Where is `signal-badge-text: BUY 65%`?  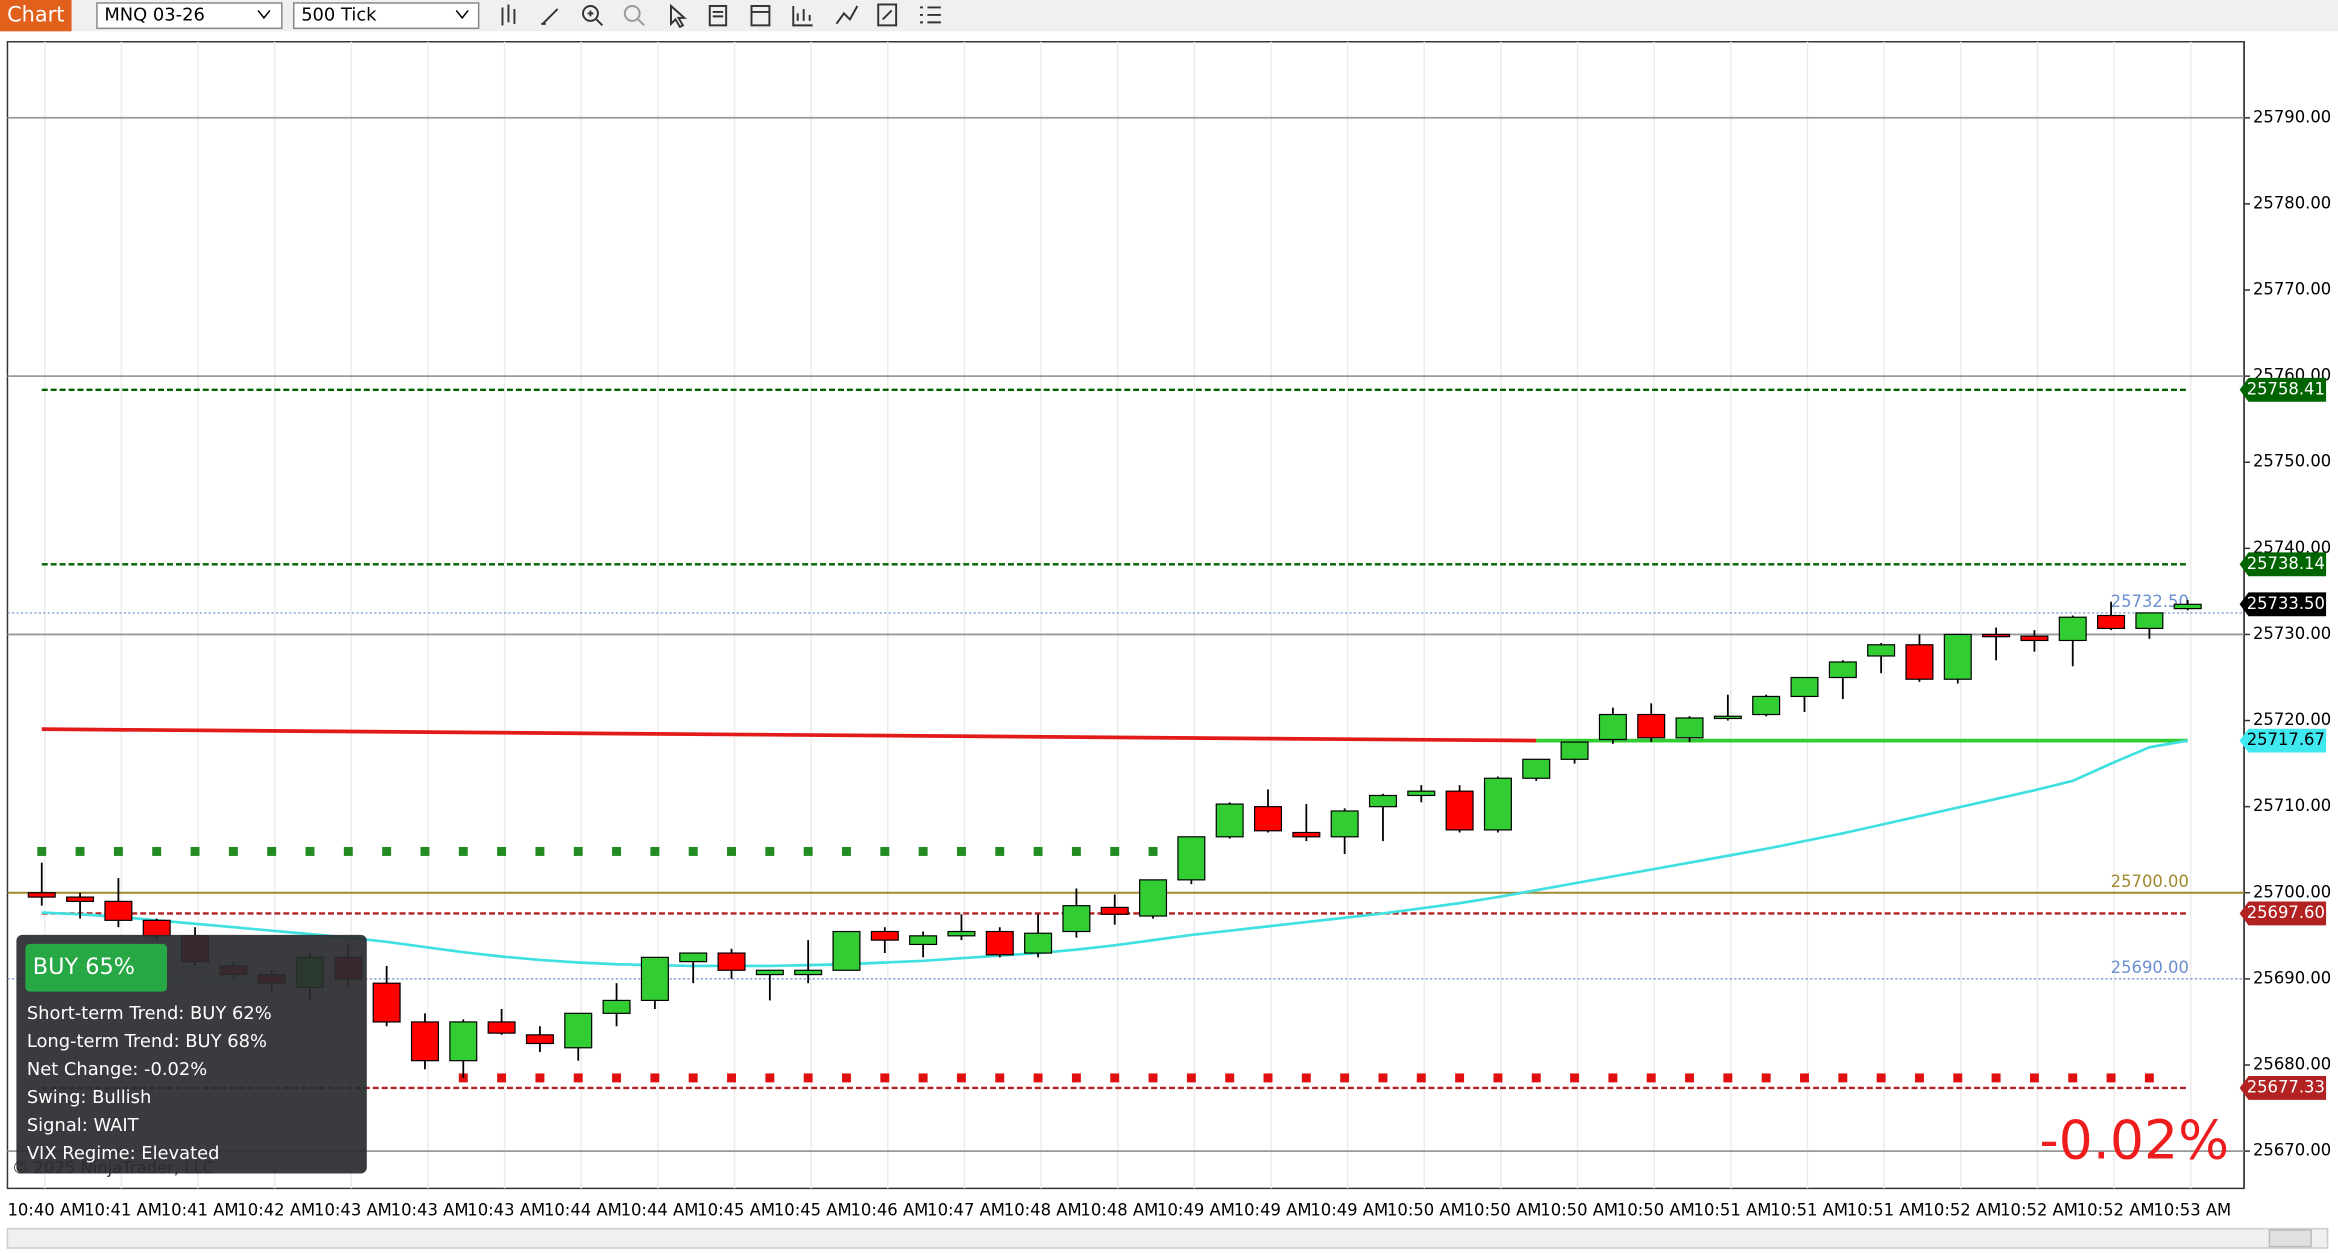 signal-badge-text: BUY 65% is located at coordinates (84, 967).